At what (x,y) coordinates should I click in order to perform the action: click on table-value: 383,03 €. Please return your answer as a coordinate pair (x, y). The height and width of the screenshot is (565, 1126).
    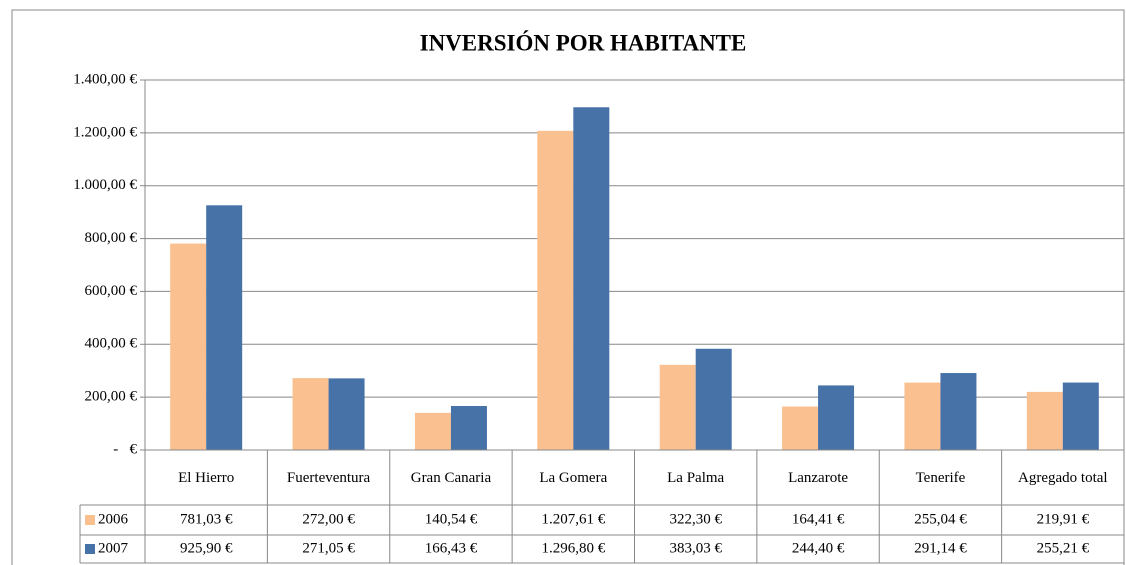
    Looking at the image, I should click on (695, 548).